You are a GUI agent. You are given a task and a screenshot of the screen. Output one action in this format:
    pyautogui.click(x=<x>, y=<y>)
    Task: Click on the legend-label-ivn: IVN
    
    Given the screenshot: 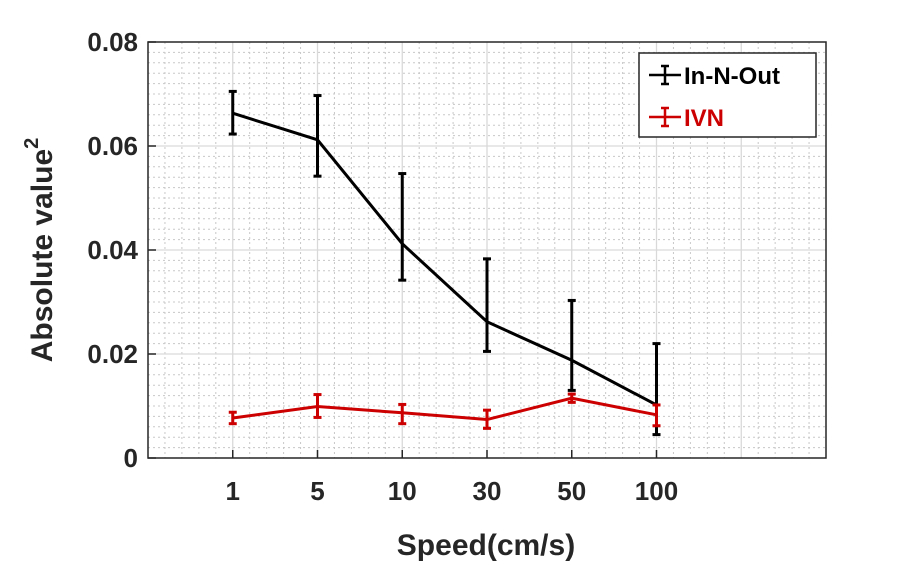 What is the action you would take?
    pyautogui.click(x=704, y=118)
    